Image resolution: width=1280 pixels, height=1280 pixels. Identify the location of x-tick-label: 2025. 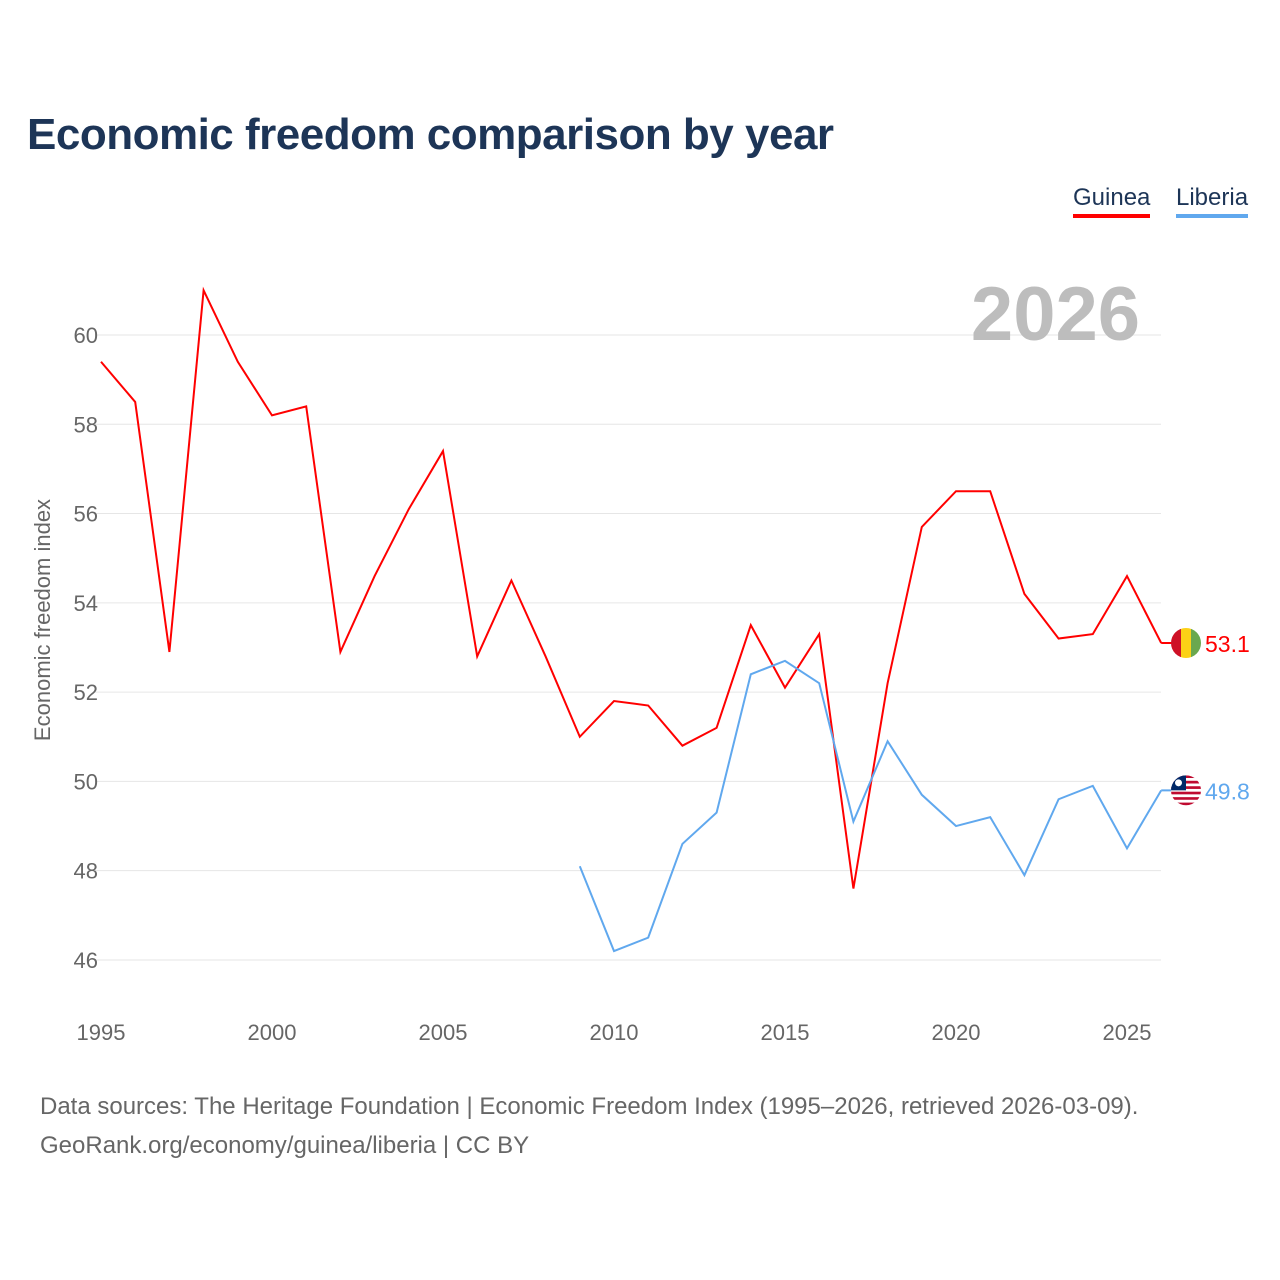
(1127, 1032).